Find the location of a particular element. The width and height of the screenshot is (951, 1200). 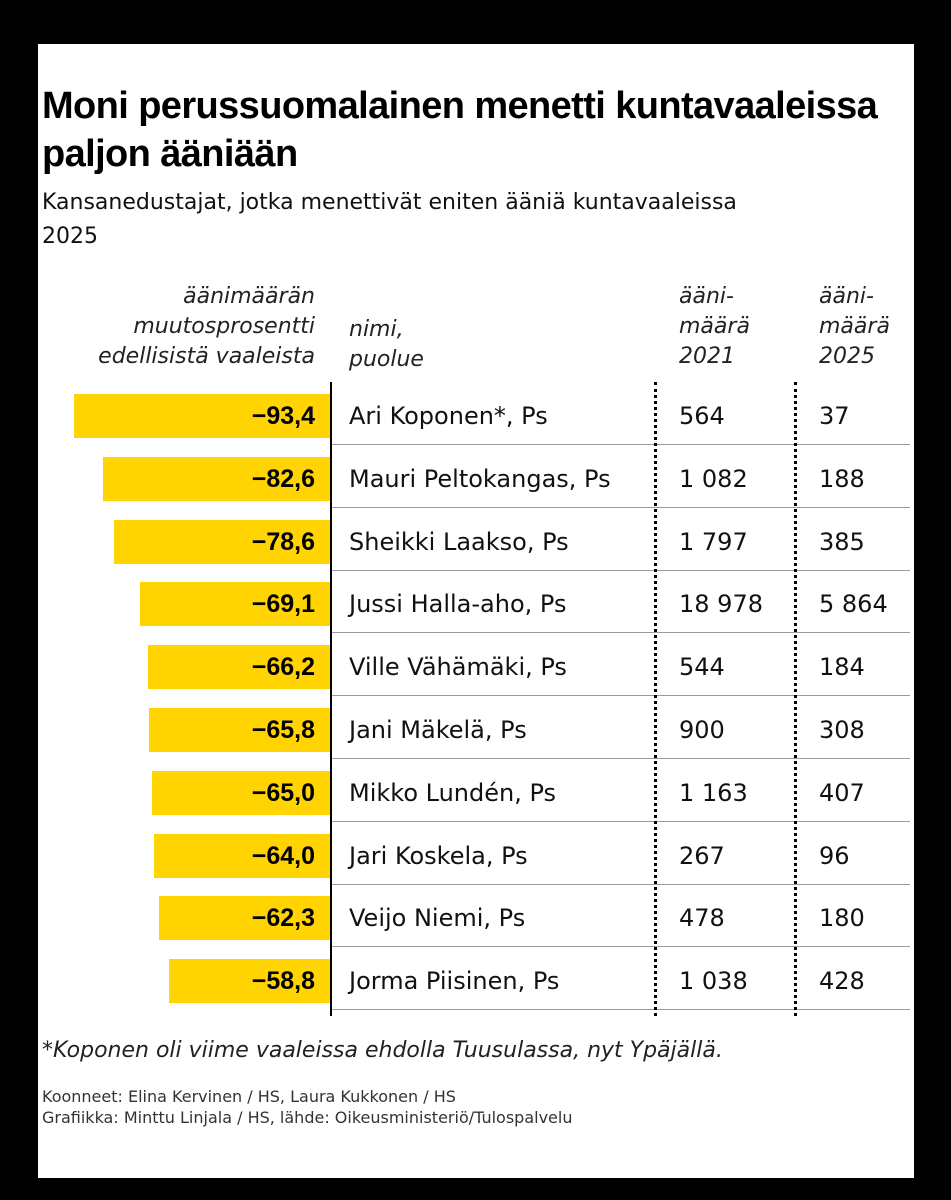

candidate-name: Ari Koponen*, Ps is located at coordinates (448, 416).